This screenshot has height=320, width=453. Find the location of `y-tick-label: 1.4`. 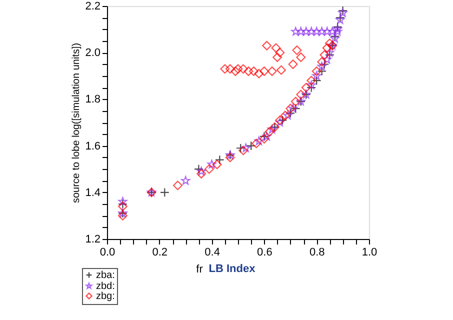

y-tick-label: 1.4 is located at coordinates (92, 192).